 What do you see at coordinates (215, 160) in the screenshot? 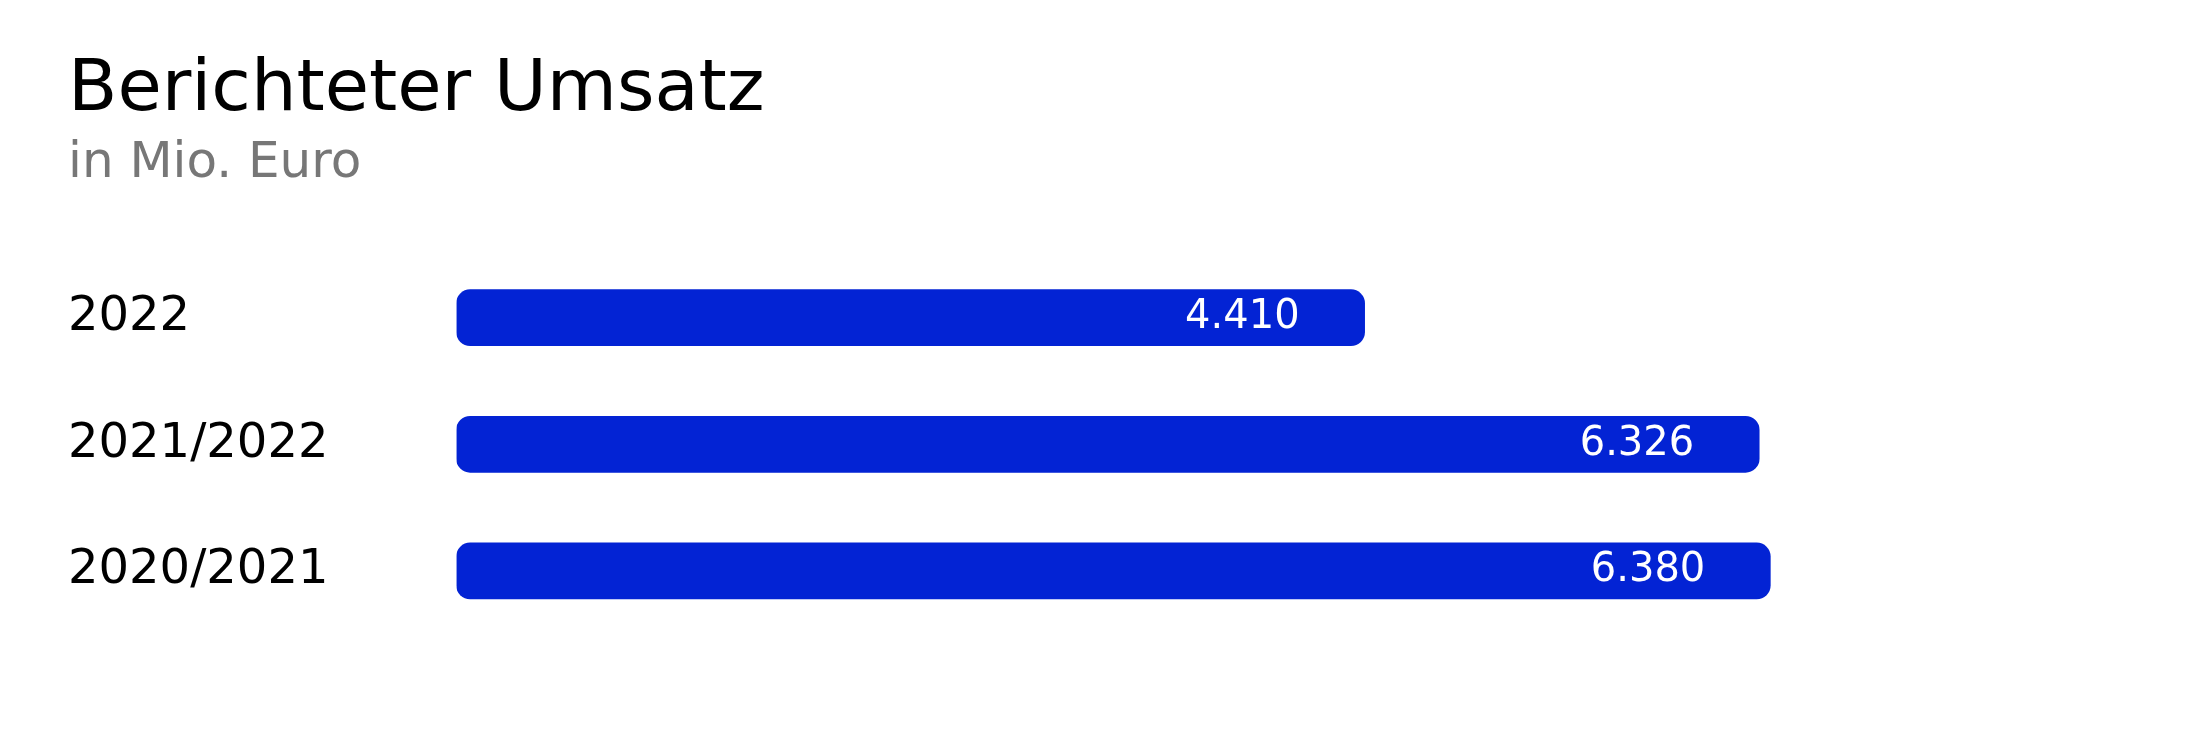
I see `chart-subtitle: in Mio. Euro` at bounding box center [215, 160].